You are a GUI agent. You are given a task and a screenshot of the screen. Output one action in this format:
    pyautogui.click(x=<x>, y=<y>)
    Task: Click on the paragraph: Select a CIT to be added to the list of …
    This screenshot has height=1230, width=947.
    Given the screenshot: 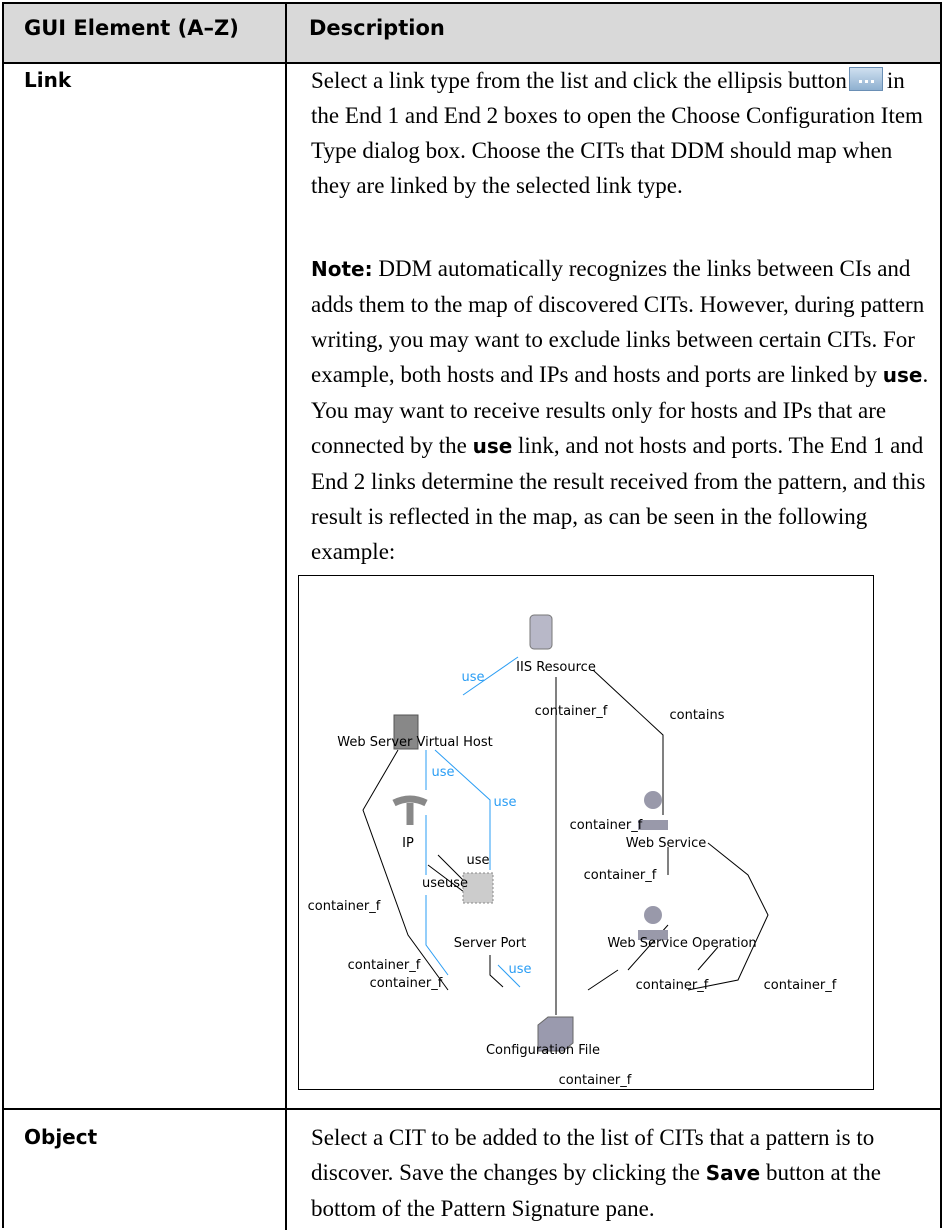 What is the action you would take?
    pyautogui.click(x=623, y=1173)
    